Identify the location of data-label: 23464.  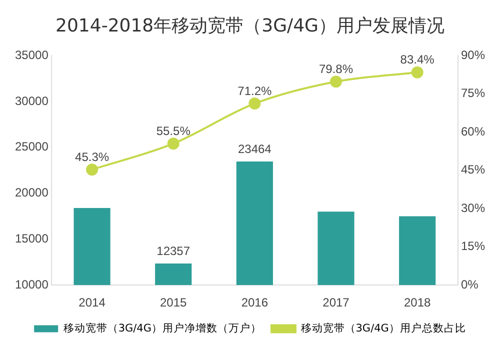
(255, 149).